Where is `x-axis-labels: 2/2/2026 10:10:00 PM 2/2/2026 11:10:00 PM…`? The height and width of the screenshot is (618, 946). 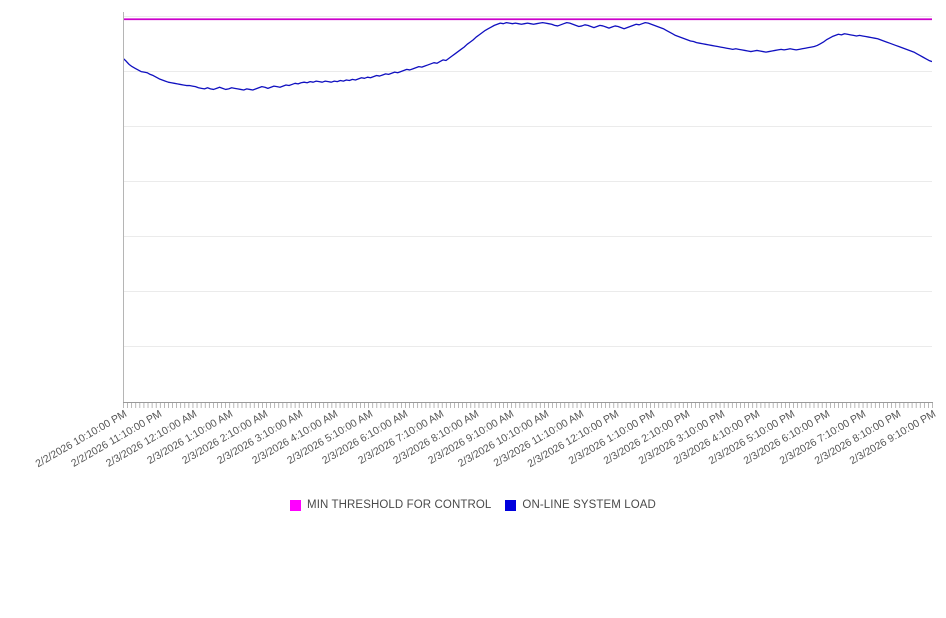
x-axis-labels: 2/2/2026 10:10:00 PM 2/2/2026 11:10:00 PM… is located at coordinates (473, 445).